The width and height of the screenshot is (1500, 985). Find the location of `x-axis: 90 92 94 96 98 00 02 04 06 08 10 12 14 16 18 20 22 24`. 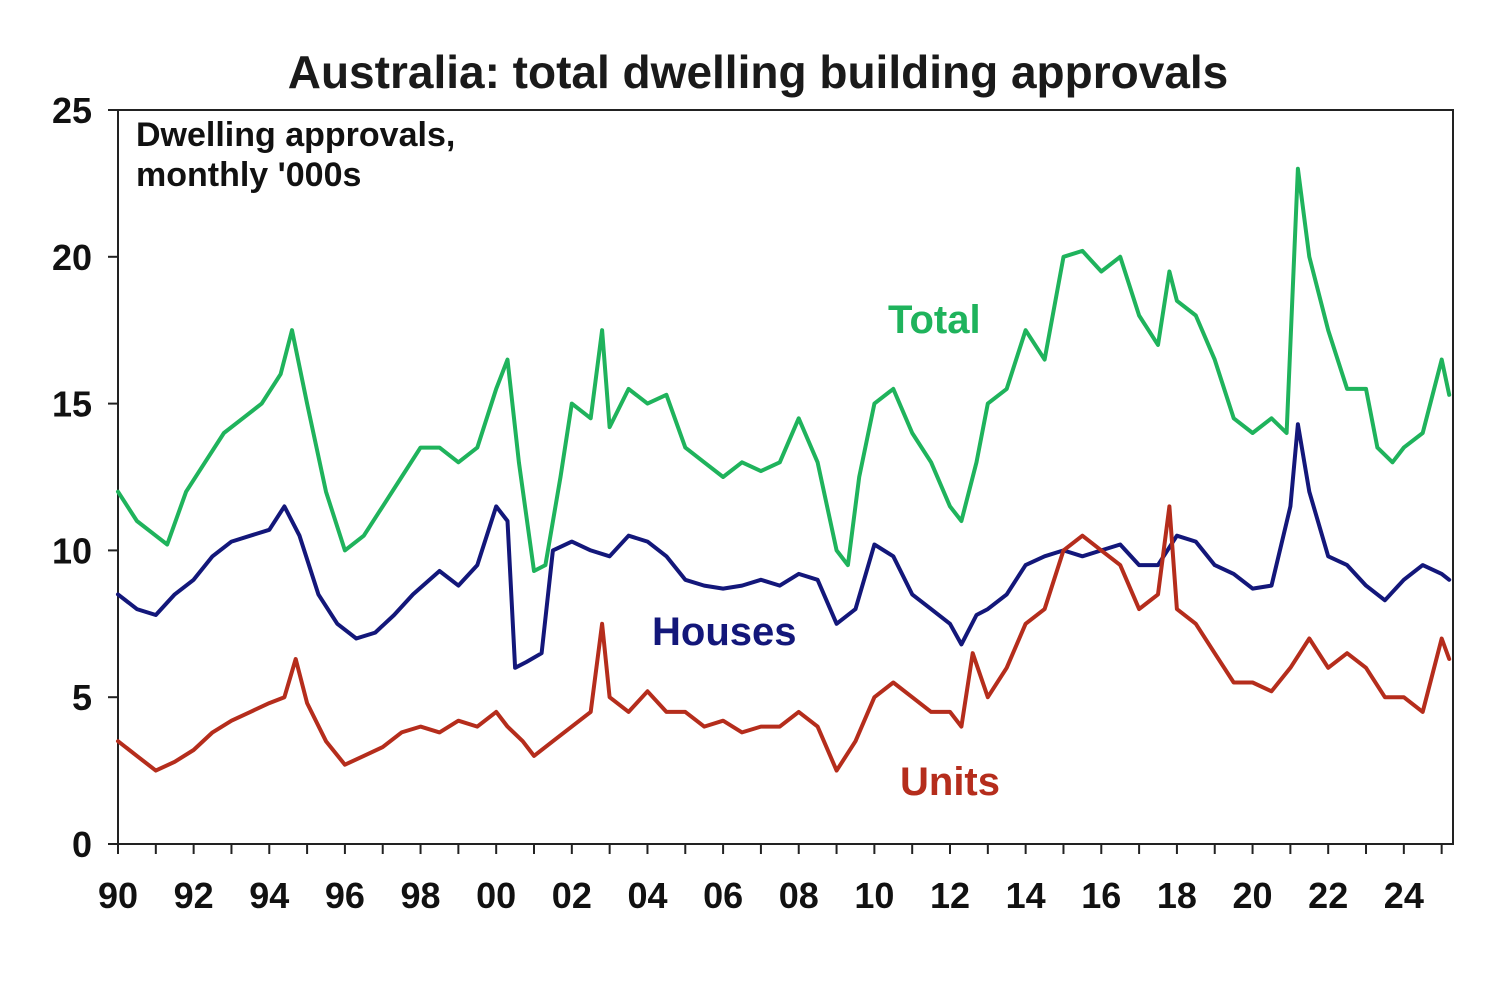

x-axis: 90 92 94 96 98 00 02 04 06 08 10 12 14 16 18 20 22 24 is located at coordinates (770, 880).